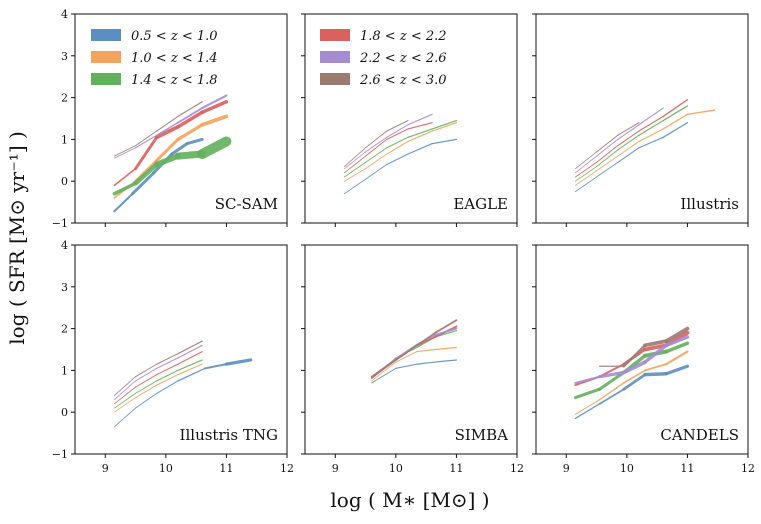 This screenshot has width=761, height=524. Describe the element at coordinates (64, 98) in the screenshot. I see `y-tick-label: 2` at that location.